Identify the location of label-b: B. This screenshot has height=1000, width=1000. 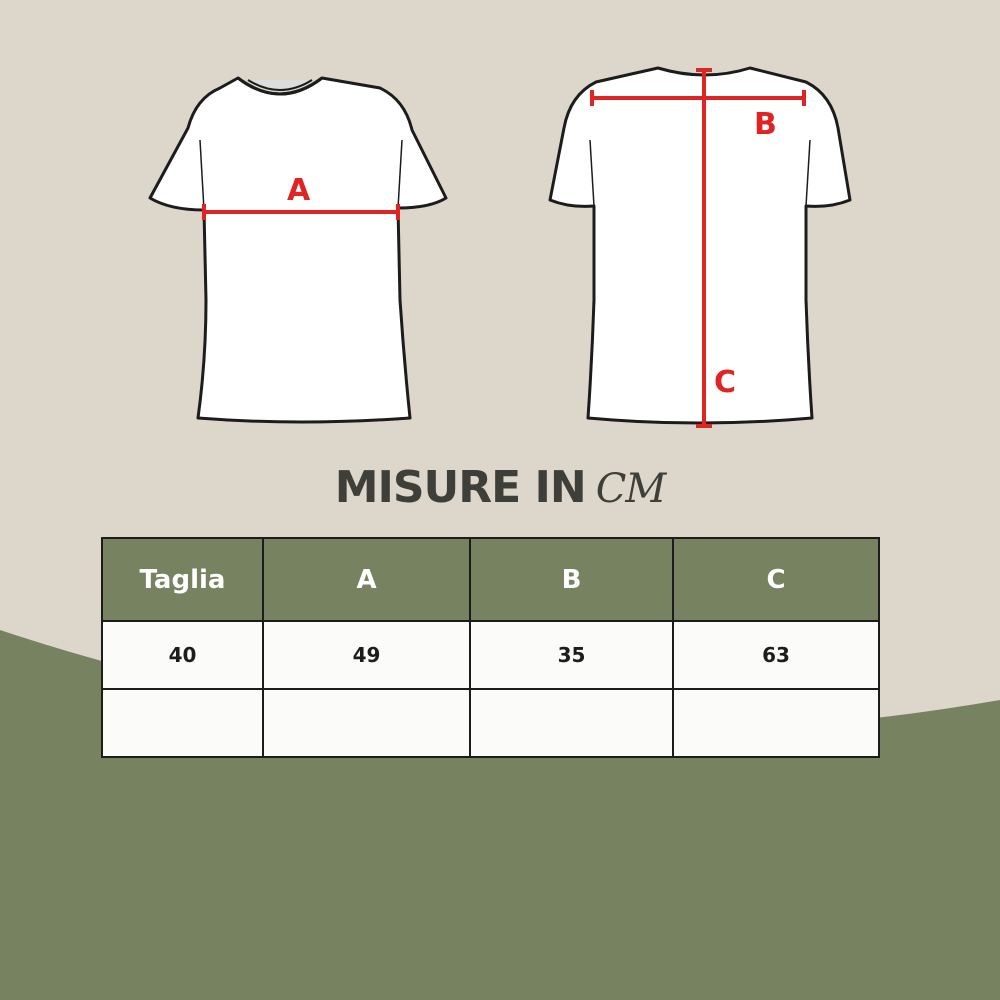
(765, 124).